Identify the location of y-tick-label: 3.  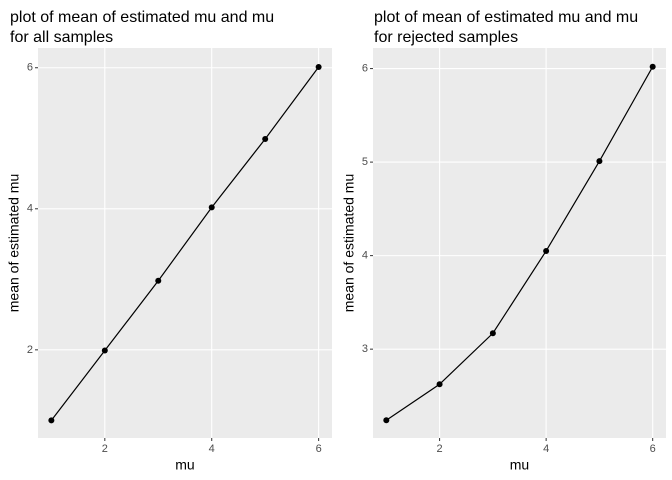
(365, 349).